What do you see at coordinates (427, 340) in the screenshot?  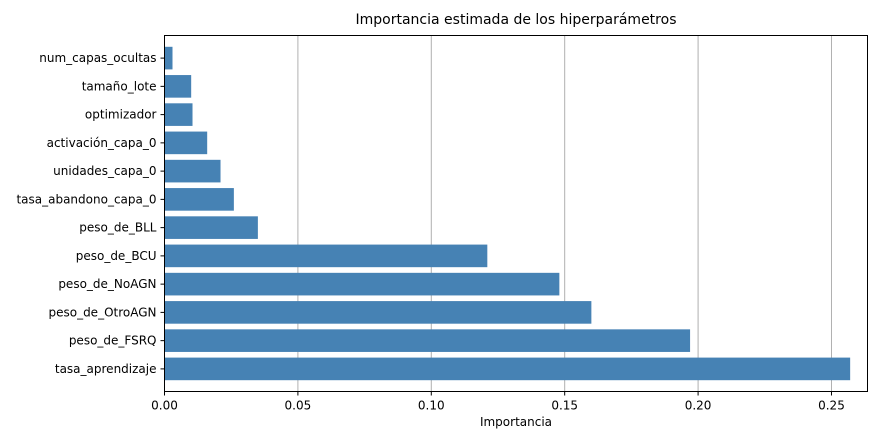 I see `bar-peso-de-fsrq` at bounding box center [427, 340].